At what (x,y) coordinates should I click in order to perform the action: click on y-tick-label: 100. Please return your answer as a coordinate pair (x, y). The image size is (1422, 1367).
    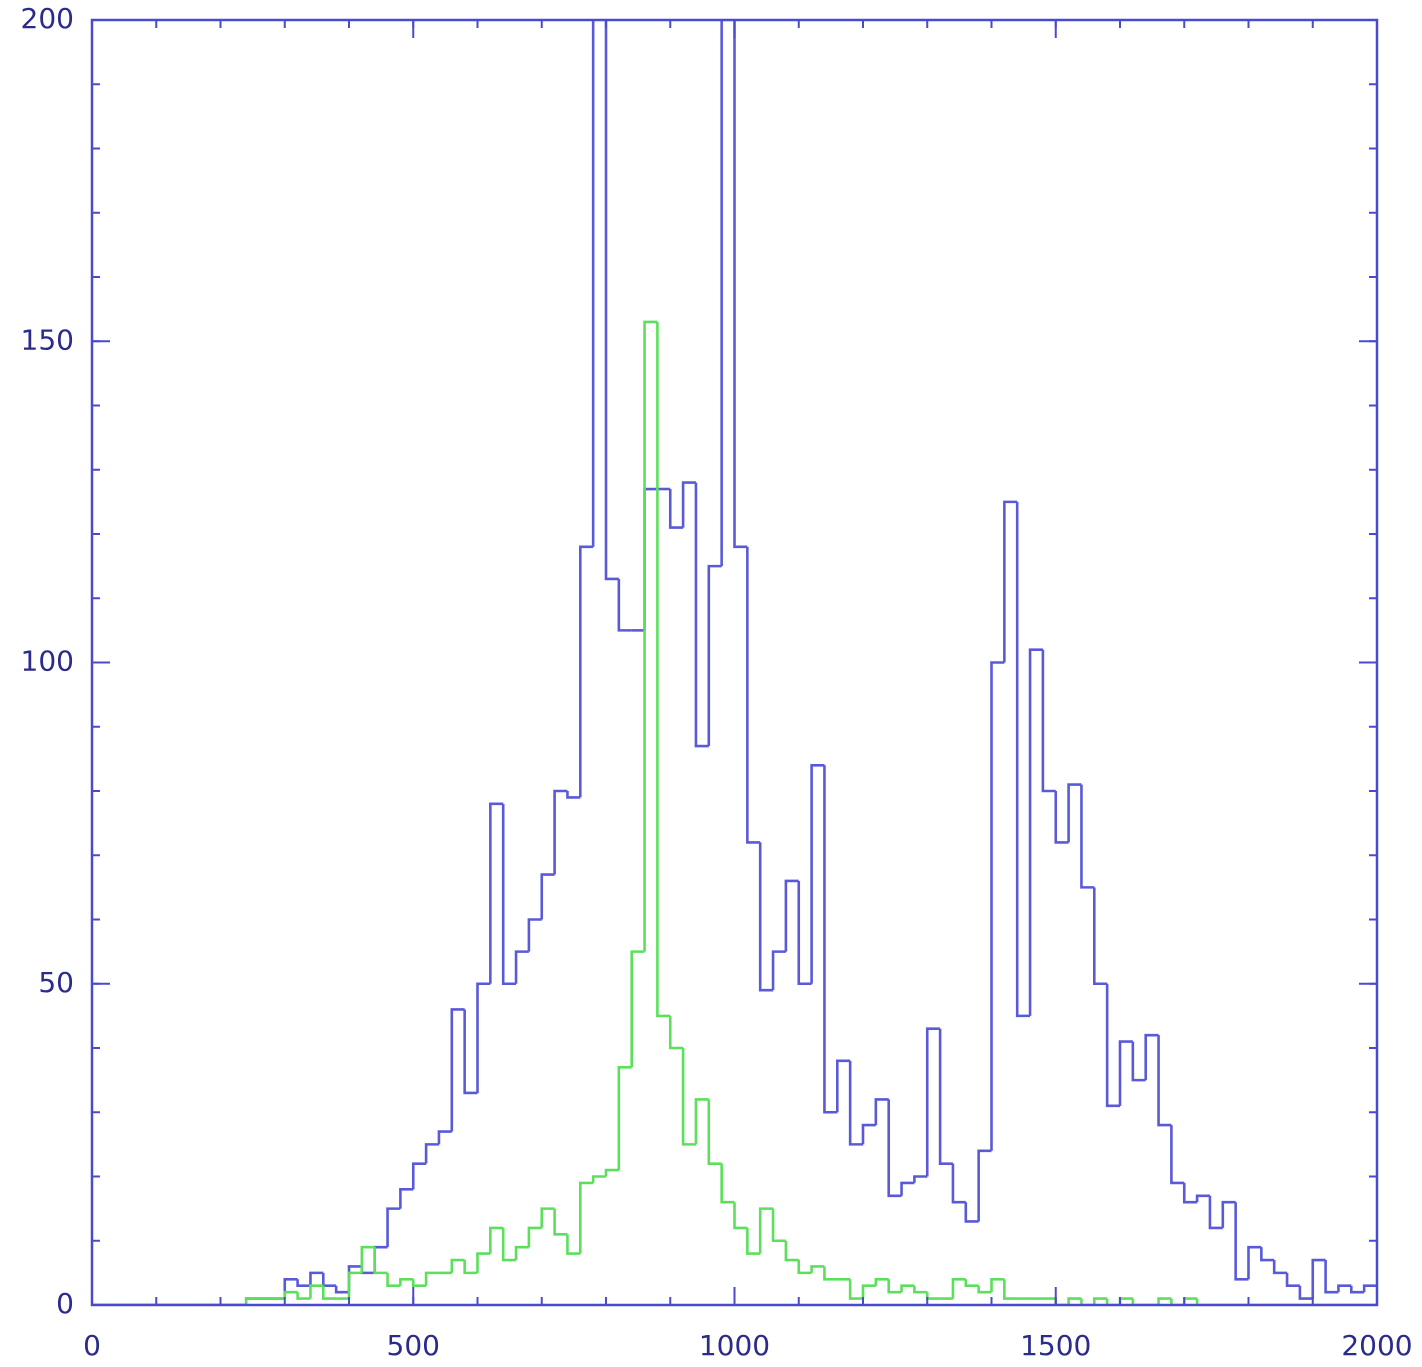
    Looking at the image, I should click on (47, 661).